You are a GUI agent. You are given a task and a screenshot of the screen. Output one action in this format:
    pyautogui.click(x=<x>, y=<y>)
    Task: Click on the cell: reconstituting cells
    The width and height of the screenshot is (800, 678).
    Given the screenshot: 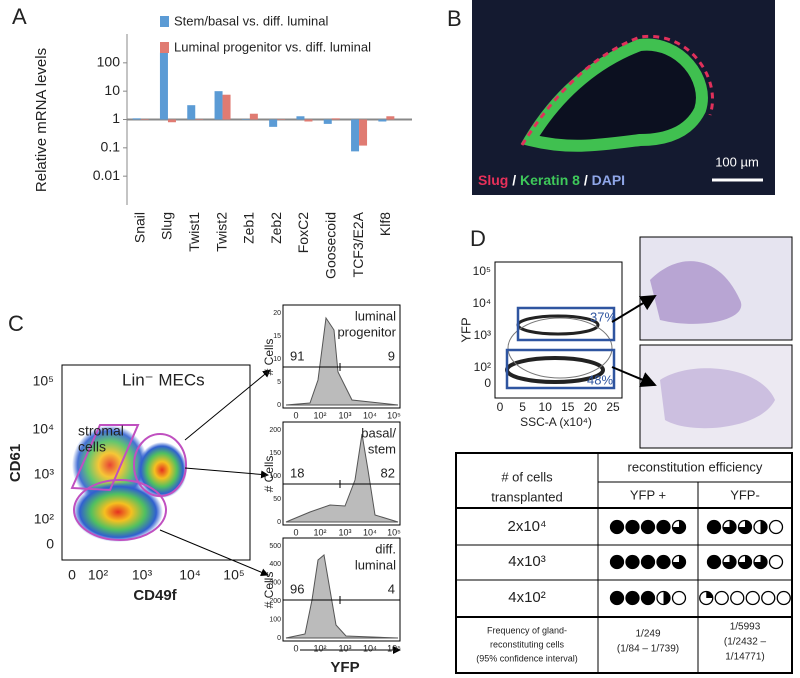 What is the action you would take?
    pyautogui.click(x=527, y=644)
    